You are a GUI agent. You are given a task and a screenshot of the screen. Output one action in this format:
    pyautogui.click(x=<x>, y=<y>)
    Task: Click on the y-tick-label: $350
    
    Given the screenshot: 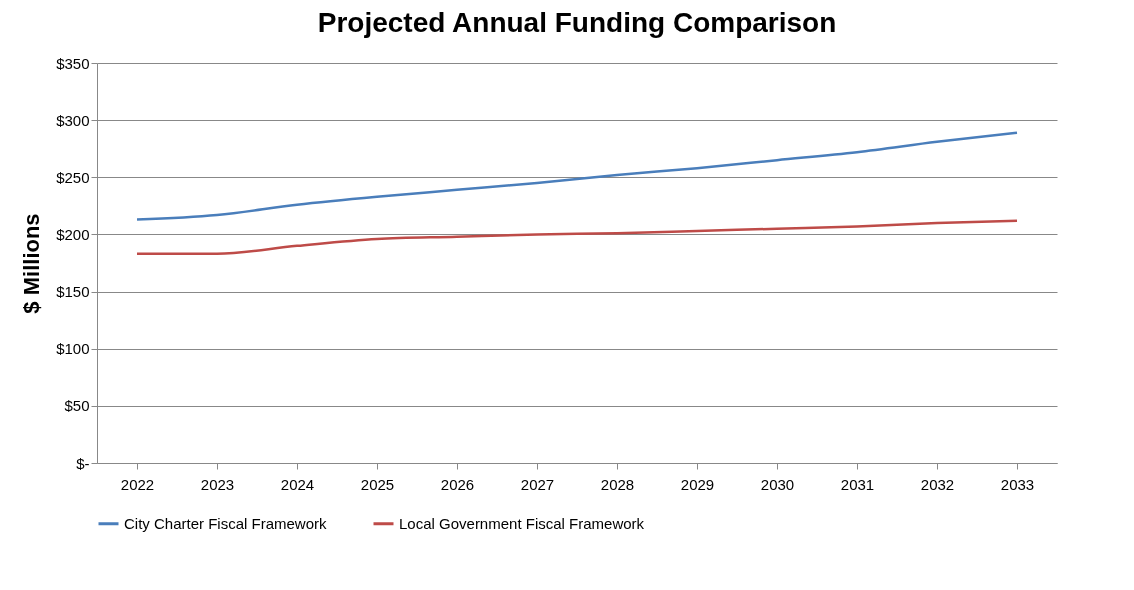 What is the action you would take?
    pyautogui.click(x=73, y=63)
    